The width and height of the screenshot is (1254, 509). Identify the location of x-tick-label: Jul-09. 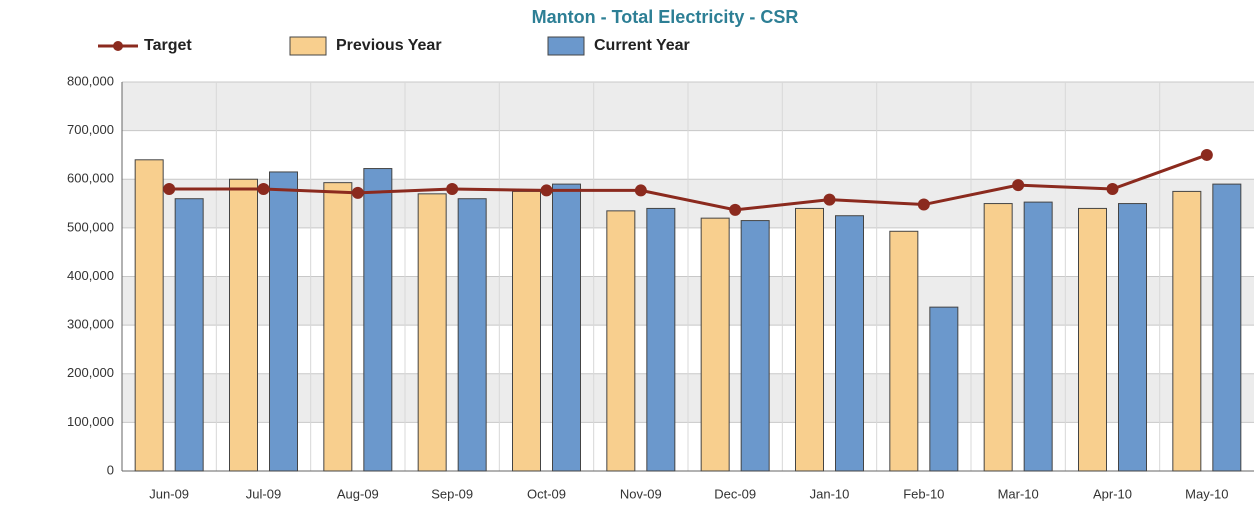
(263, 493).